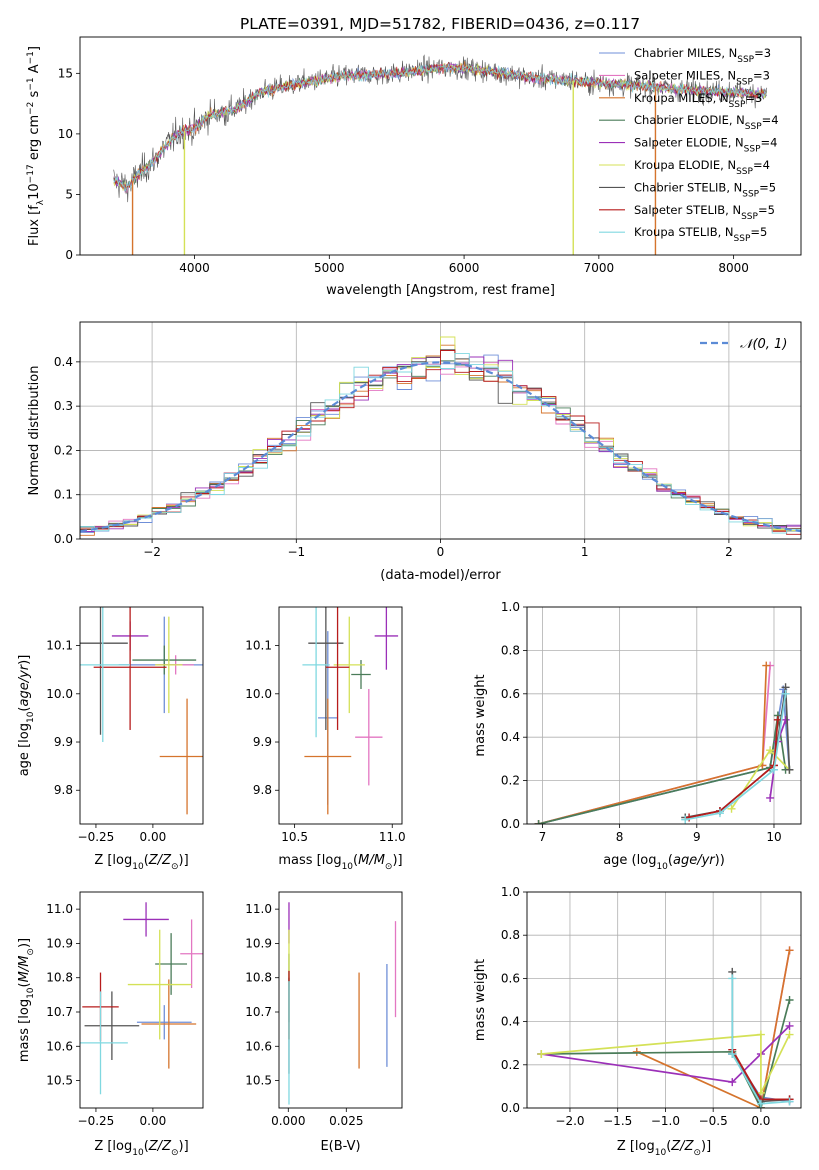  I want to click on x-tick-label: 0.0, so click(760, 1121).